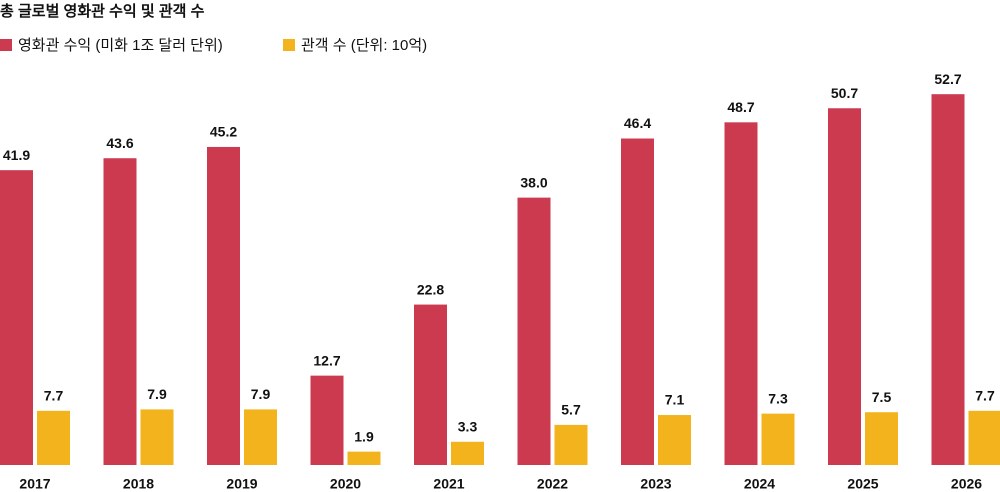  I want to click on x-tick-label: 2025, so click(862, 484).